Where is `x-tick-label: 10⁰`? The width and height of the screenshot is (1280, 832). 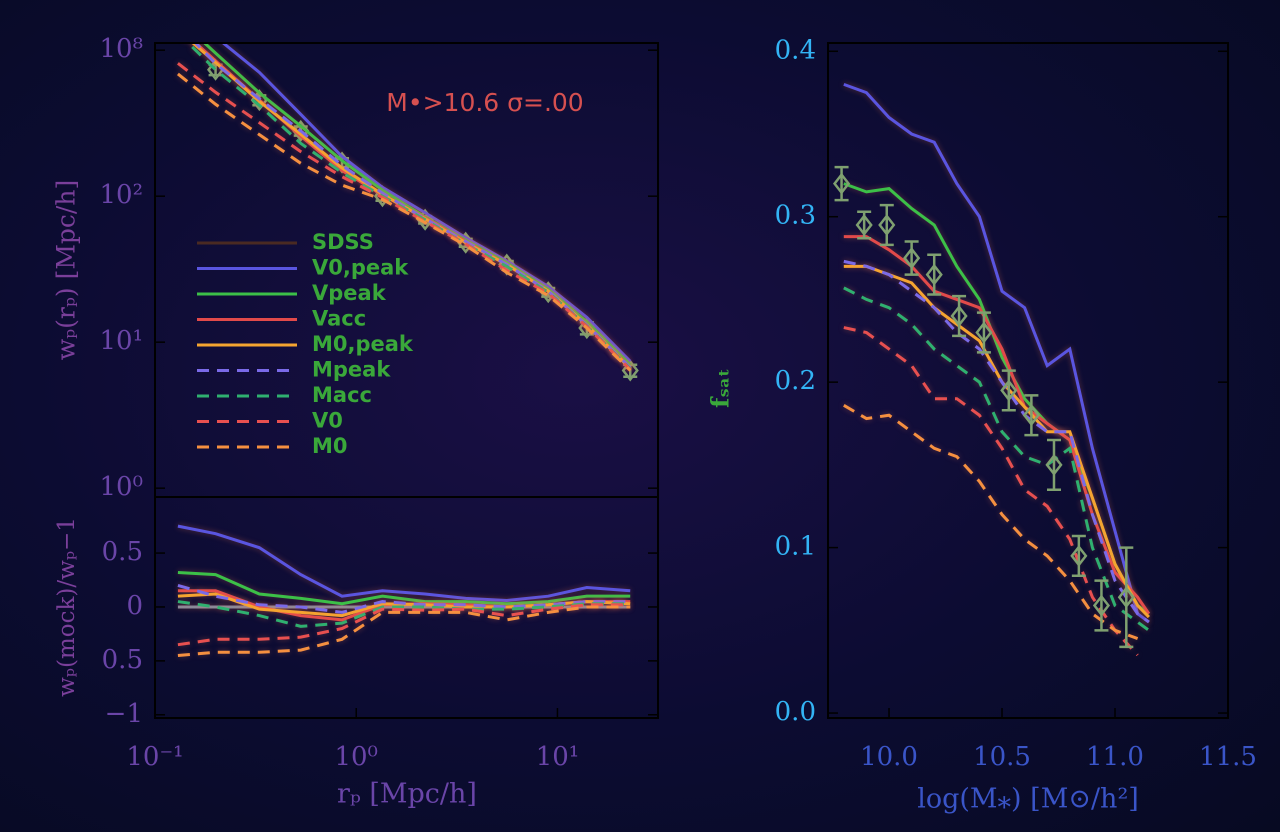
x-tick-label: 10⁰ is located at coordinates (356, 757).